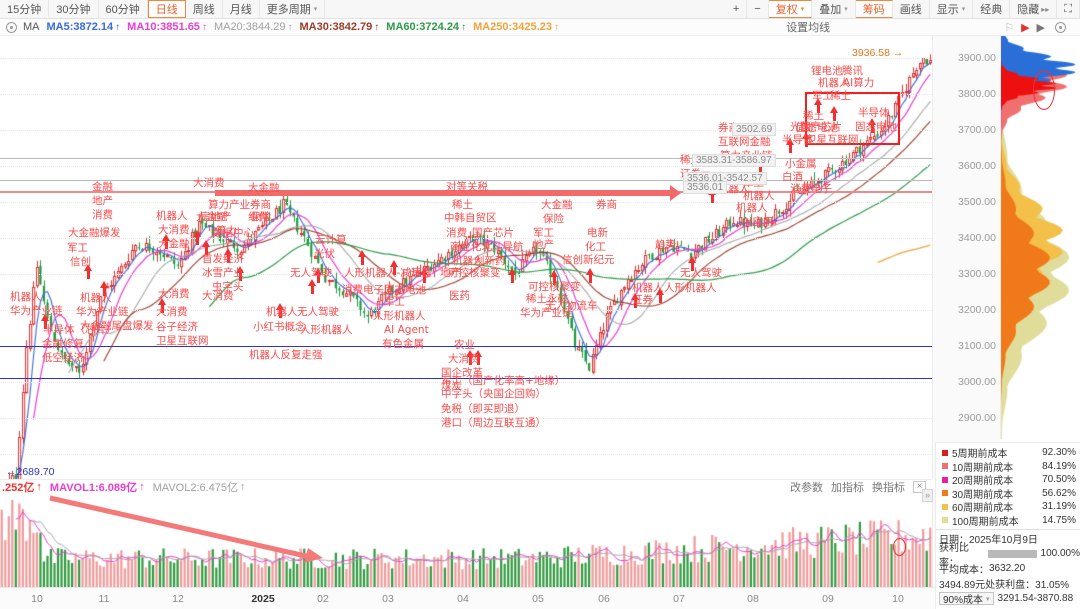  I want to click on overlay-button: 叠加 ▾, so click(834, 9).